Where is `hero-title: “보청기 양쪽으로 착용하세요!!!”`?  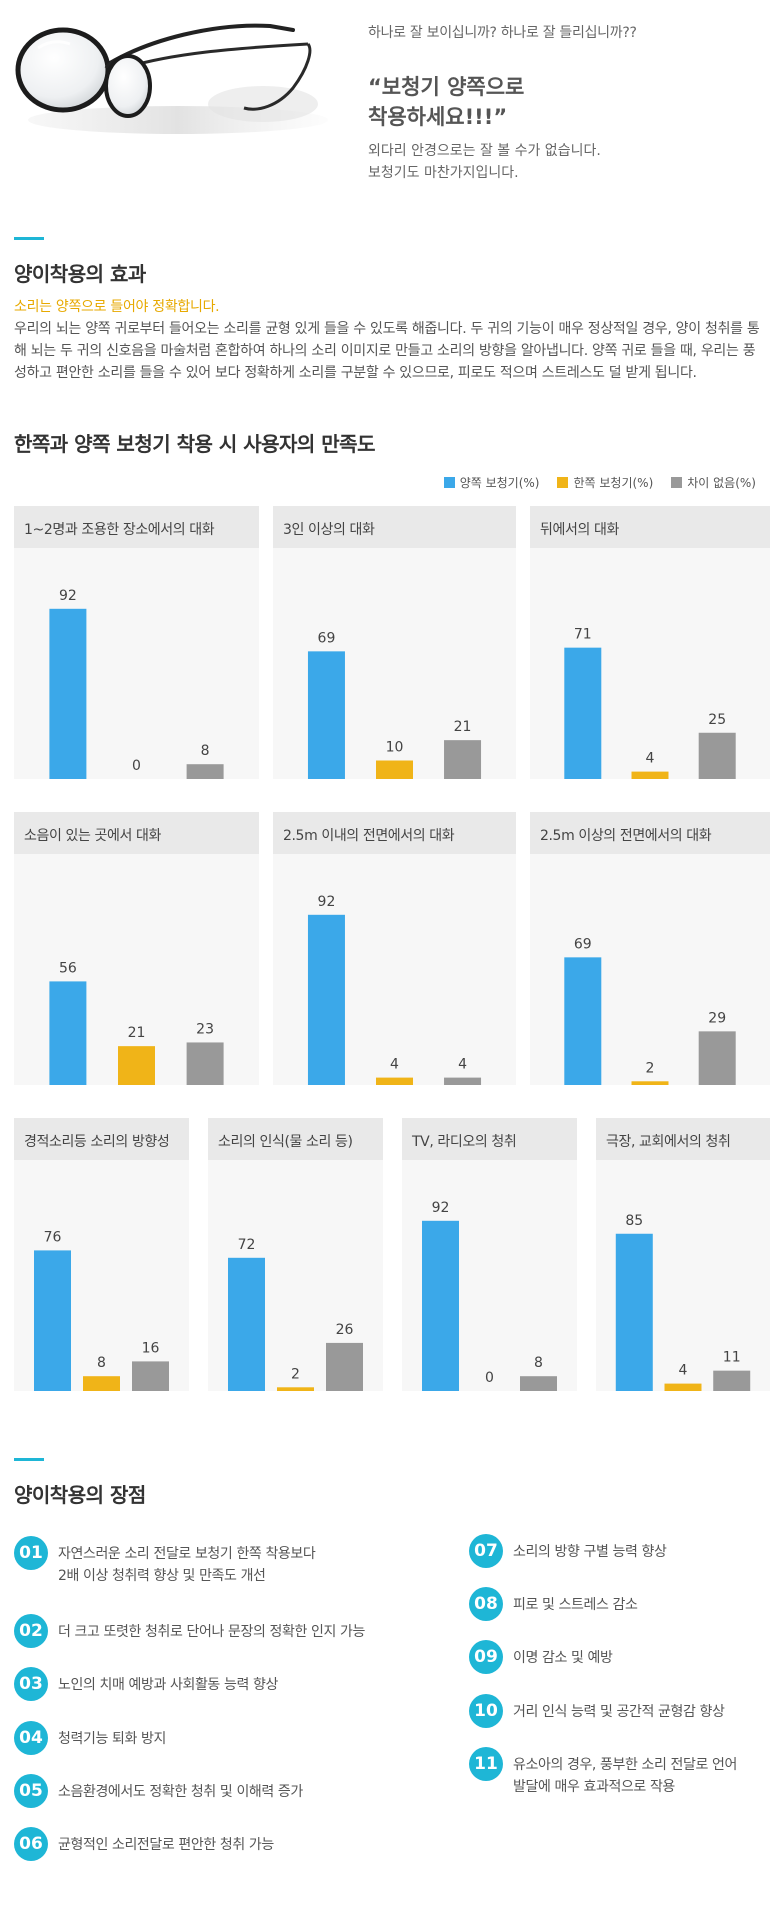 hero-title: “보청기 양쪽으로 착용하세요!!!” is located at coordinates (563, 102).